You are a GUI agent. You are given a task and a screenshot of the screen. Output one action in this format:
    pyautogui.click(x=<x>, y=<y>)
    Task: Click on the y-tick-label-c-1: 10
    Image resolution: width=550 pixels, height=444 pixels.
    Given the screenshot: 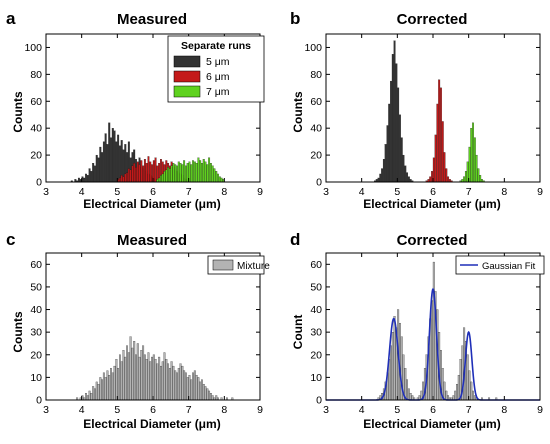 What is the action you would take?
    pyautogui.click(x=36, y=378)
    